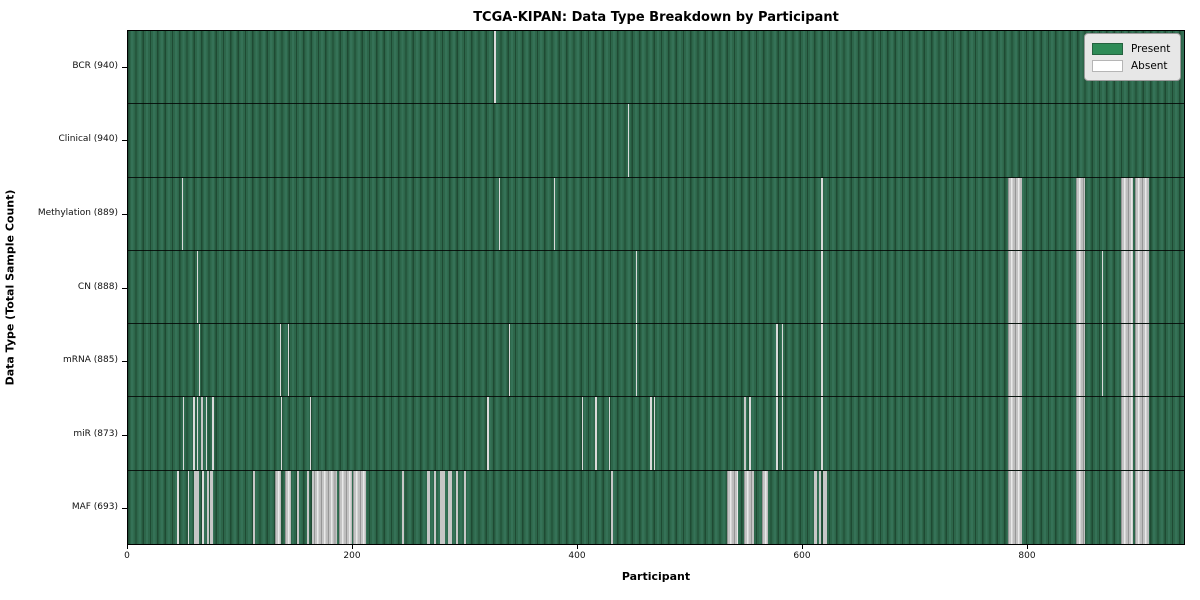  I want to click on row-bcr, so click(656, 68).